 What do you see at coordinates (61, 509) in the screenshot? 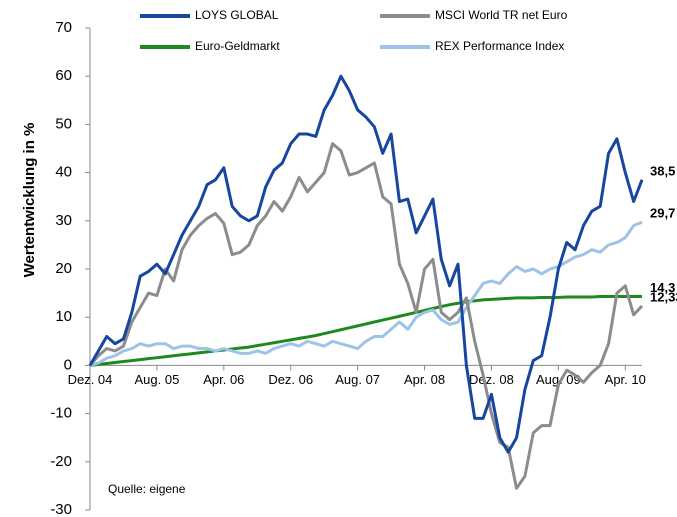
I see `y-tick-label: -30` at bounding box center [61, 509].